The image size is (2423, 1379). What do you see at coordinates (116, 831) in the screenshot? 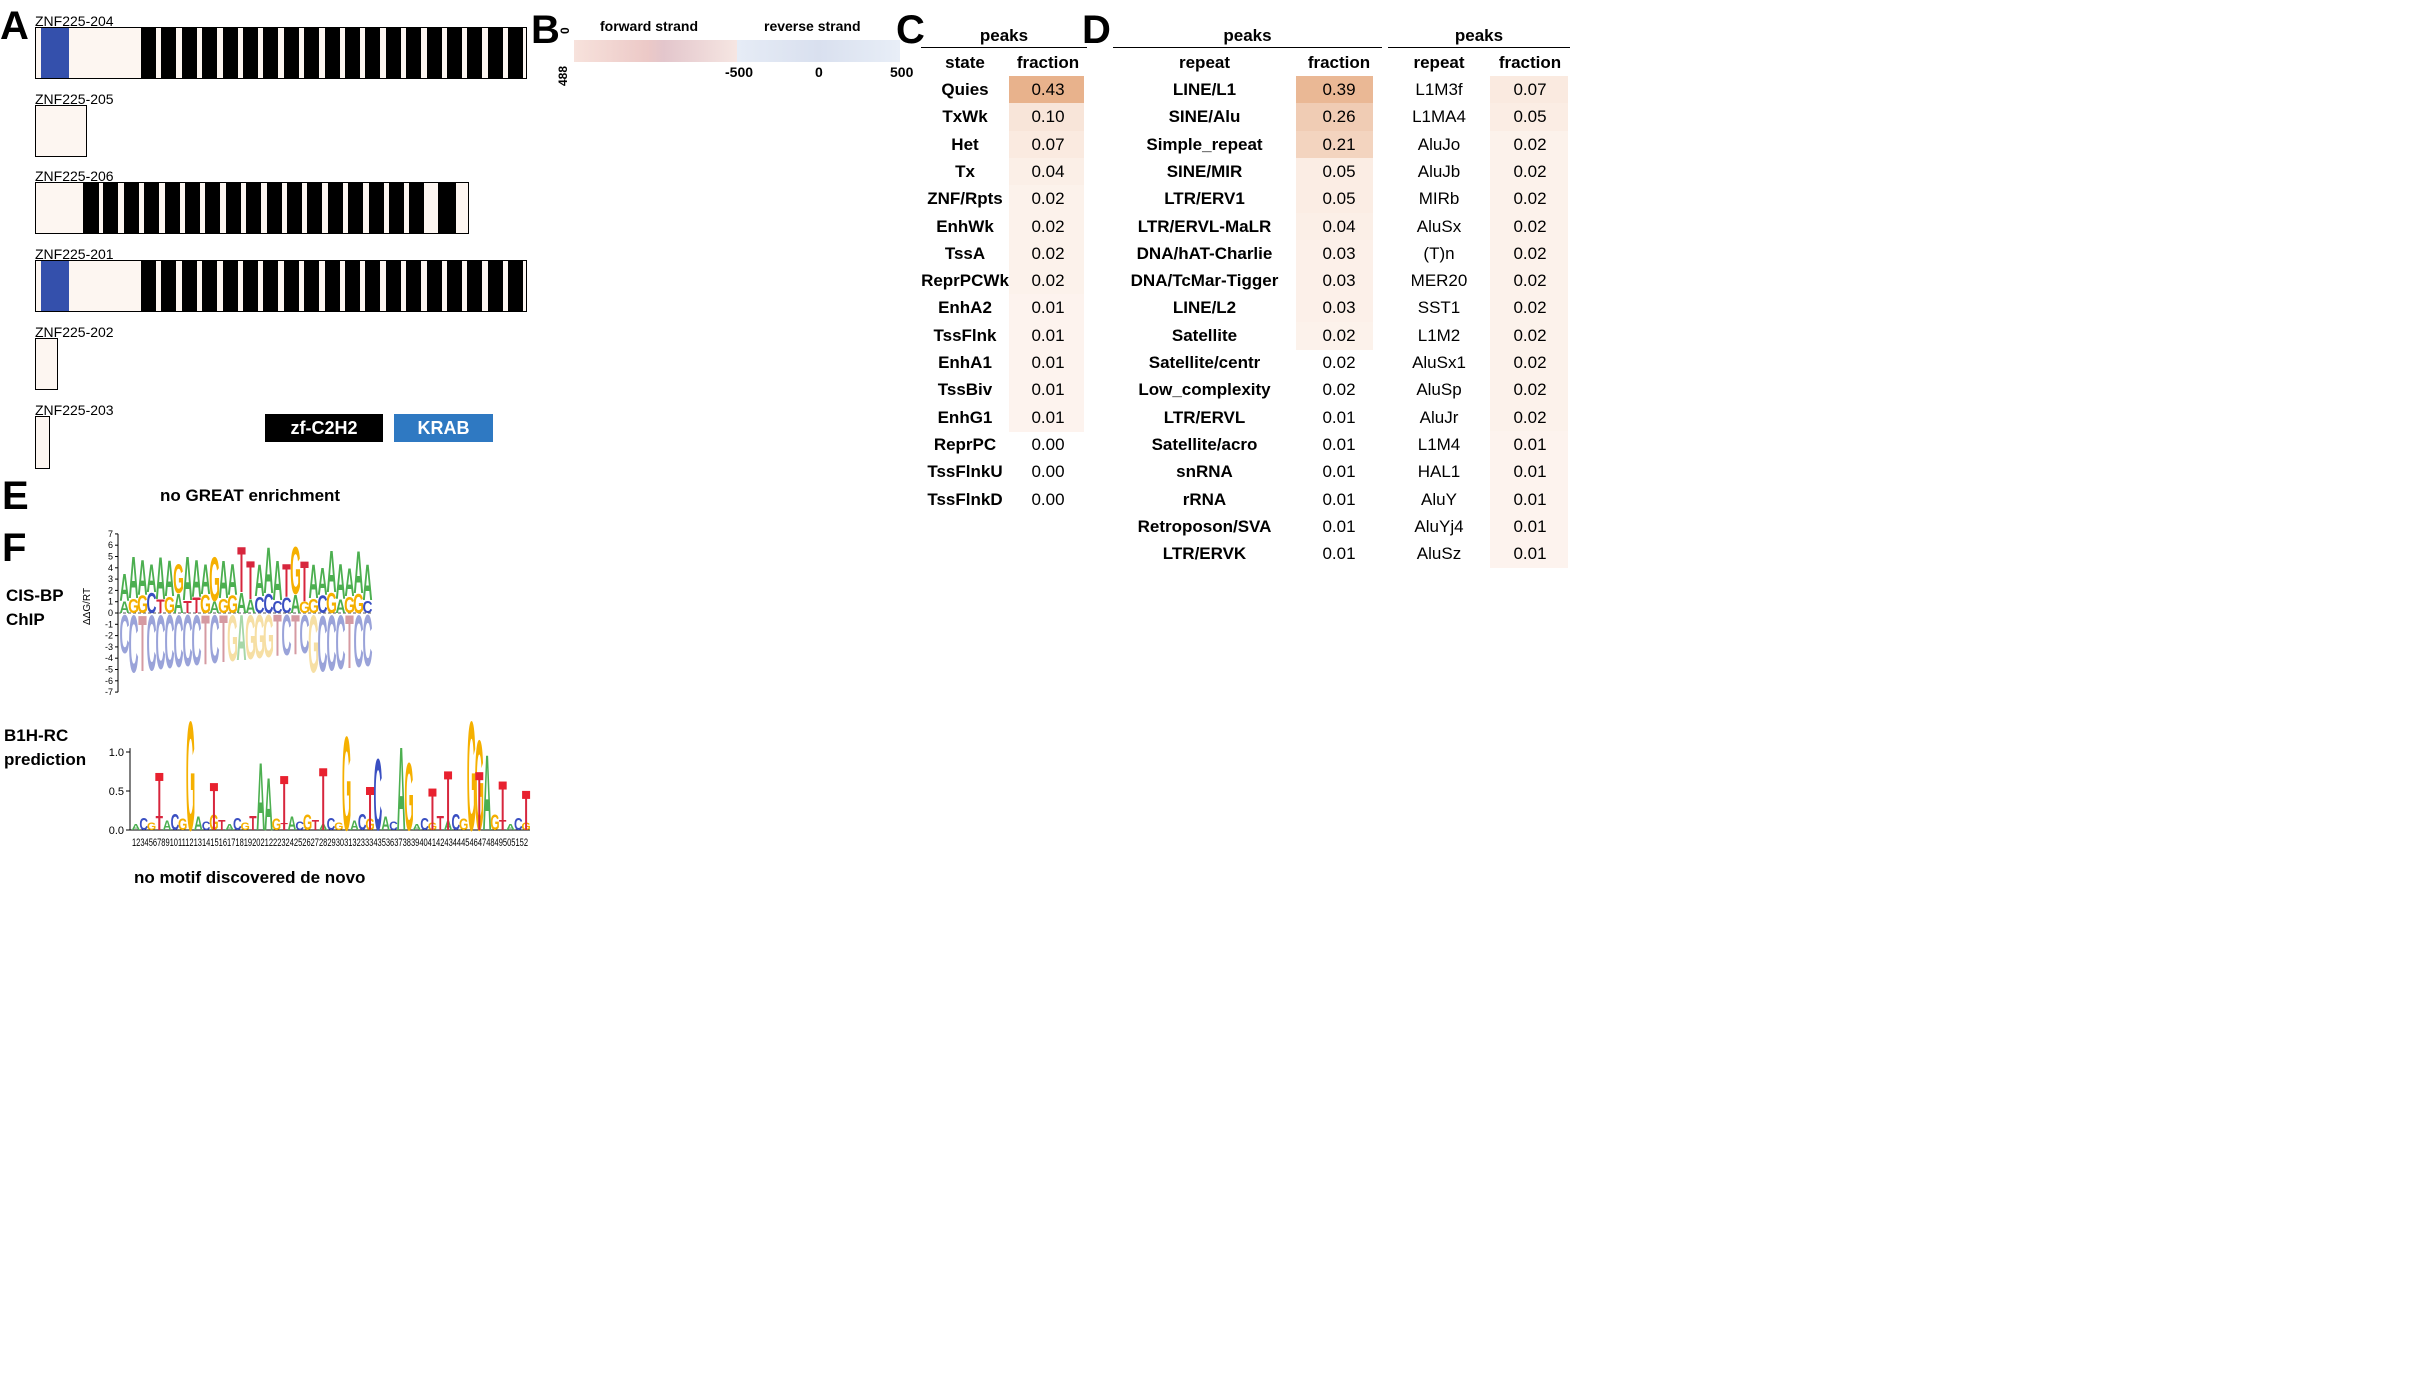
I see `b1h-ytick-label: 0.0` at bounding box center [116, 831].